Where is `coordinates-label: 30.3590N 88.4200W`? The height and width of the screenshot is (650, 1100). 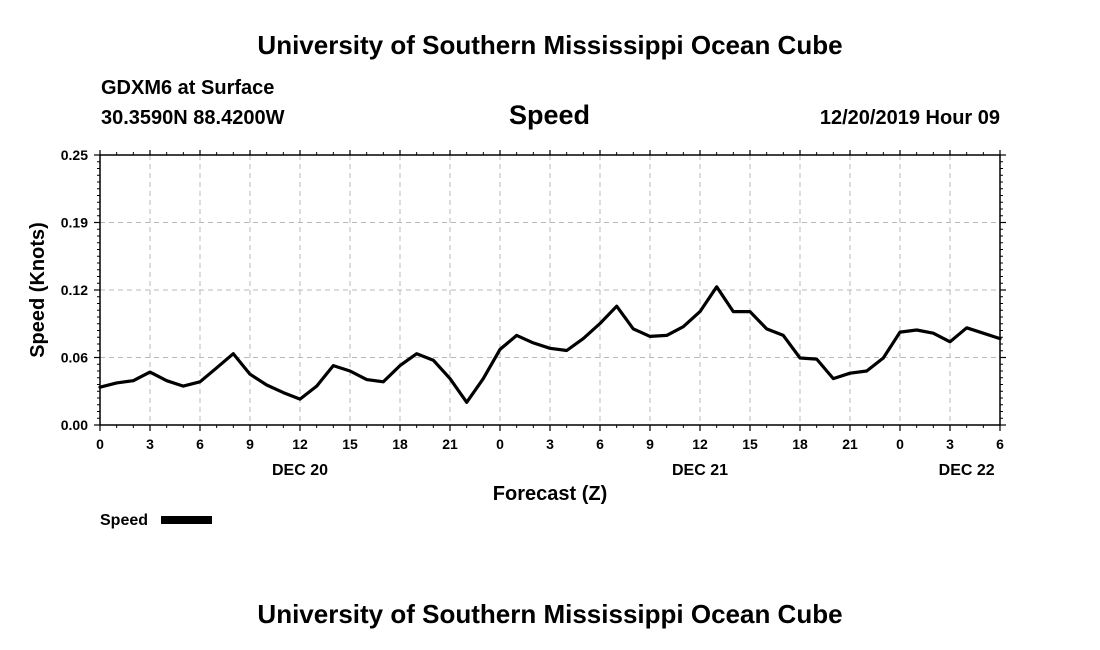 coordinates-label: 30.3590N 88.4200W is located at coordinates (193, 118).